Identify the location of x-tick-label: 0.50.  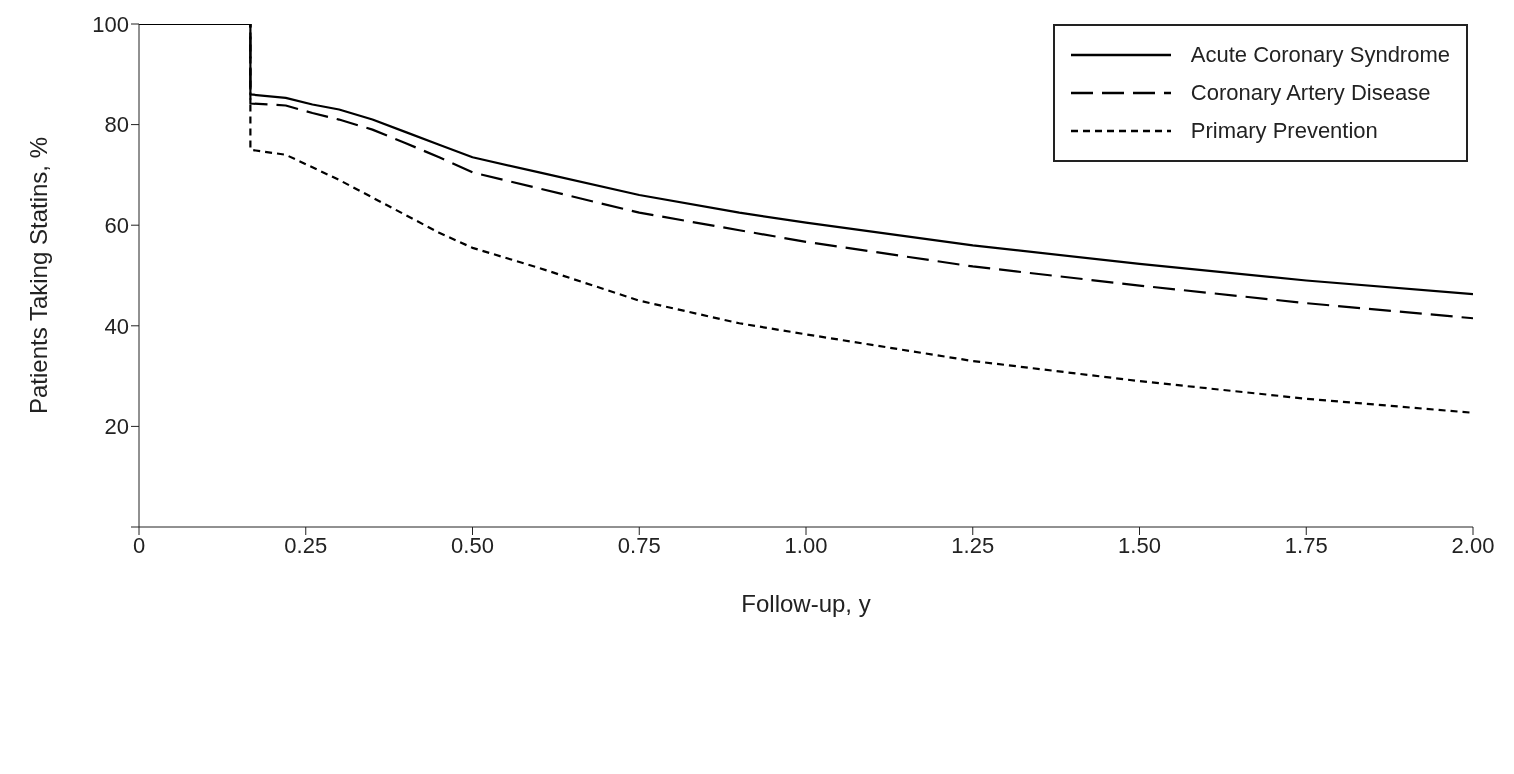
(472, 545).